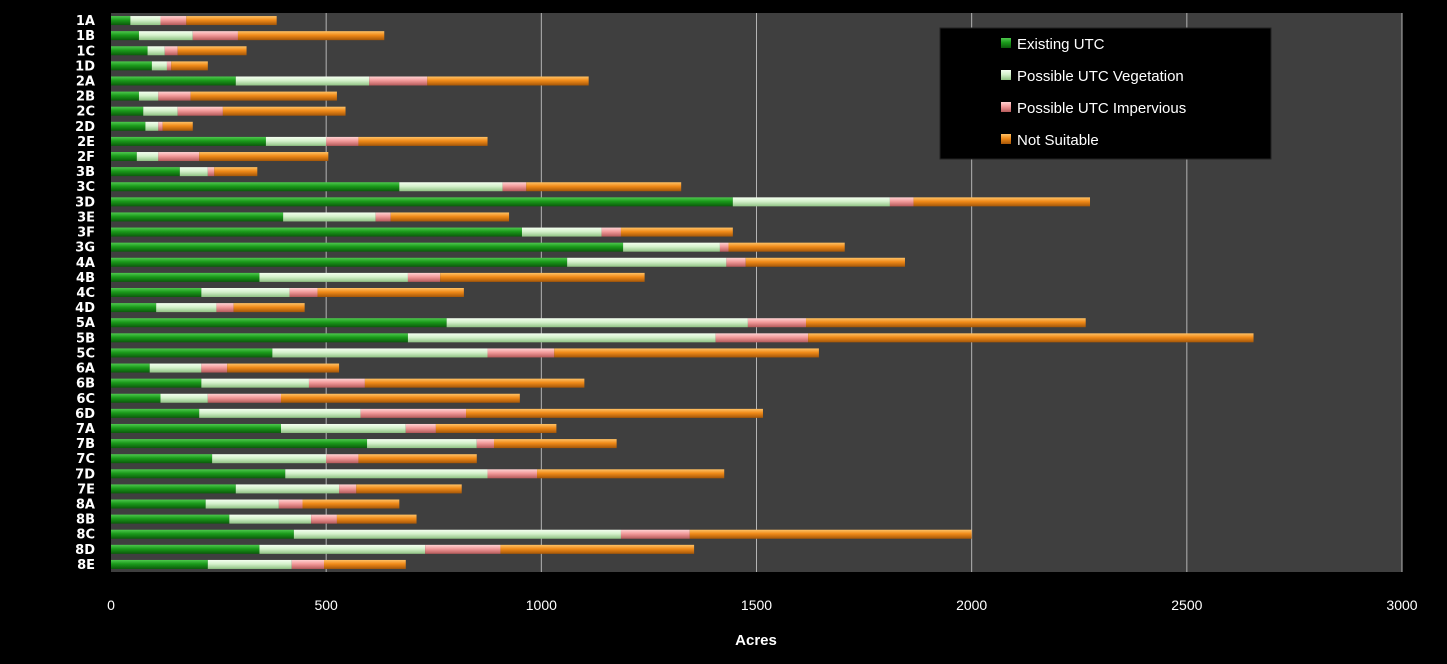 This screenshot has width=1447, height=664. Describe the element at coordinates (85, 202) in the screenshot. I see `category-label: 3D` at that location.